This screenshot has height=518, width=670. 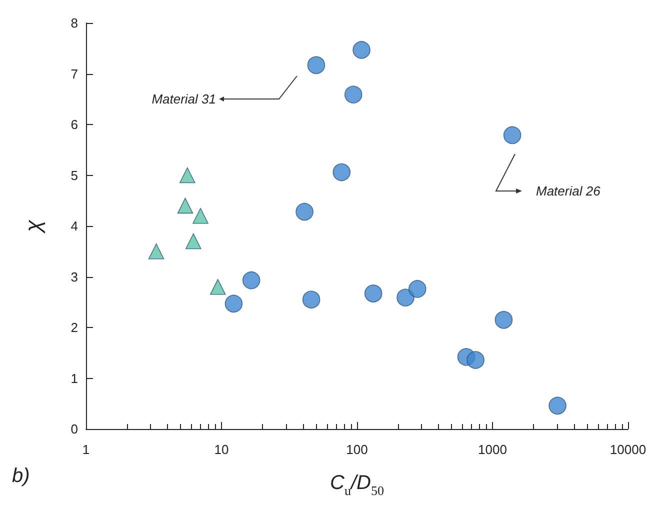 What do you see at coordinates (184, 99) in the screenshot?
I see `annotation: Material 31` at bounding box center [184, 99].